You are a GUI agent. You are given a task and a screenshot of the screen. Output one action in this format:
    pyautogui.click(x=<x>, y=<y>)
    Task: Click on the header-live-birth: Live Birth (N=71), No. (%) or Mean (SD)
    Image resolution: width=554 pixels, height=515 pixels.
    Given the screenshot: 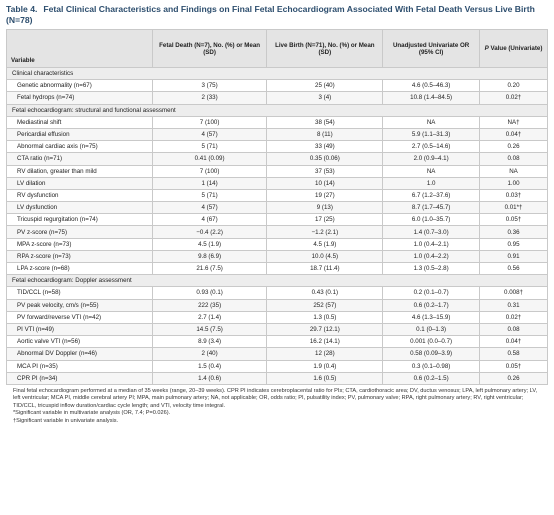 What is the action you would take?
    pyautogui.click(x=325, y=48)
    